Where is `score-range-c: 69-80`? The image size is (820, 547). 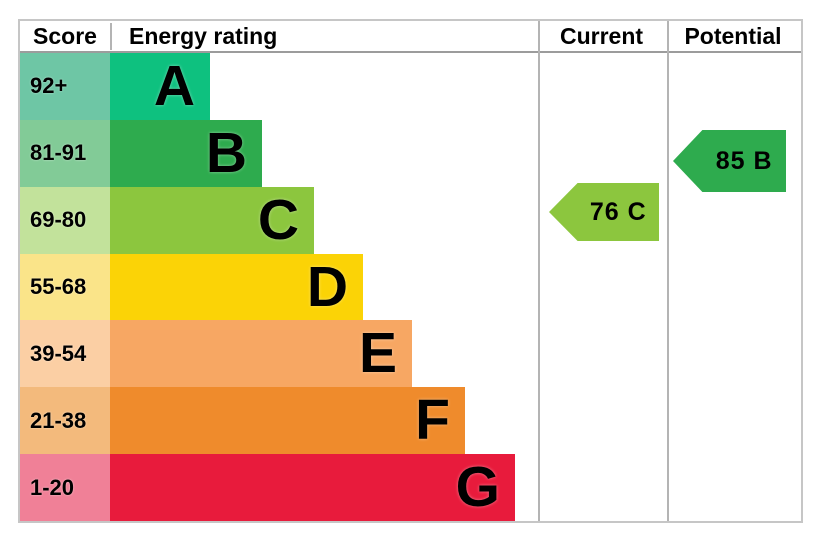 score-range-c: 69-80 is located at coordinates (65, 220).